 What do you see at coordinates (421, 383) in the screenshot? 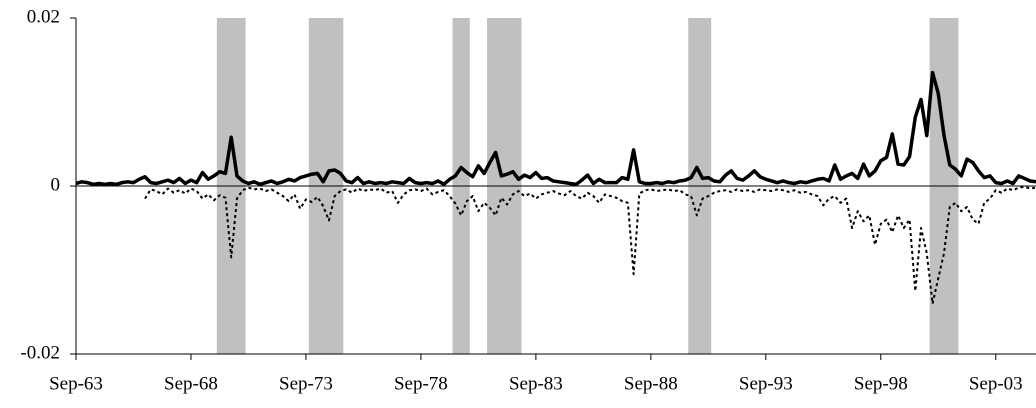
I see `x-tick-label: Sep-78` at bounding box center [421, 383].